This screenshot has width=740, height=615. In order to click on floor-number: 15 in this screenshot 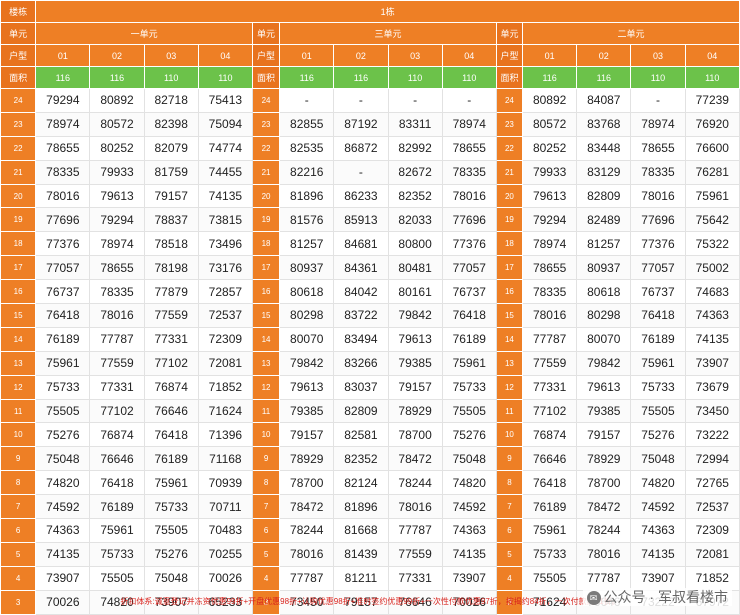, I will do `click(509, 315)`.